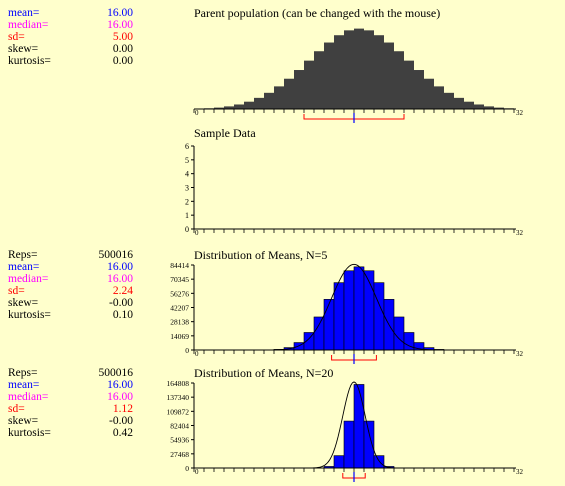 The height and width of the screenshot is (486, 565). What do you see at coordinates (70, 433) in the screenshot?
I see `stat-row: kurtosis= 0.42` at bounding box center [70, 433].